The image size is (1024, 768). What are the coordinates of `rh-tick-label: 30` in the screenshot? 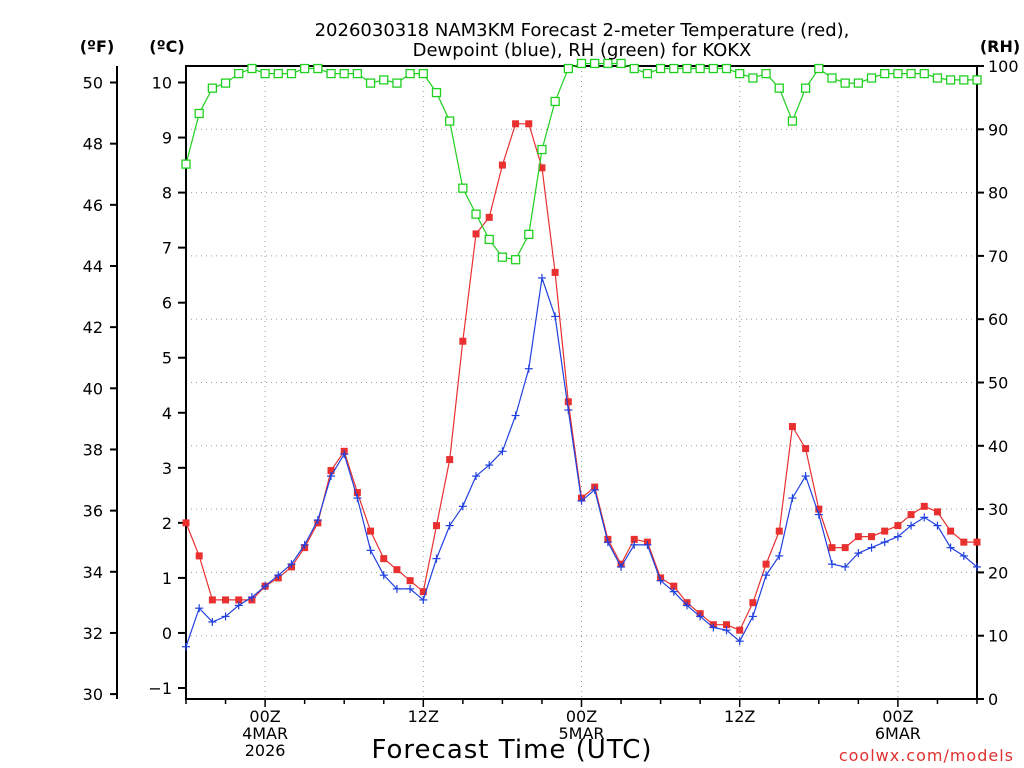 It's located at (998, 509).